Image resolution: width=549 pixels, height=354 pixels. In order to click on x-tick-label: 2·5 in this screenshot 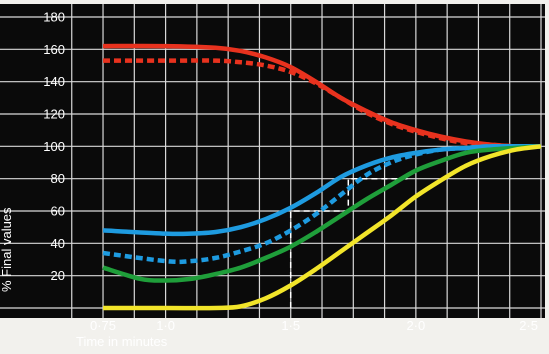, I will do `click(528, 325)`.